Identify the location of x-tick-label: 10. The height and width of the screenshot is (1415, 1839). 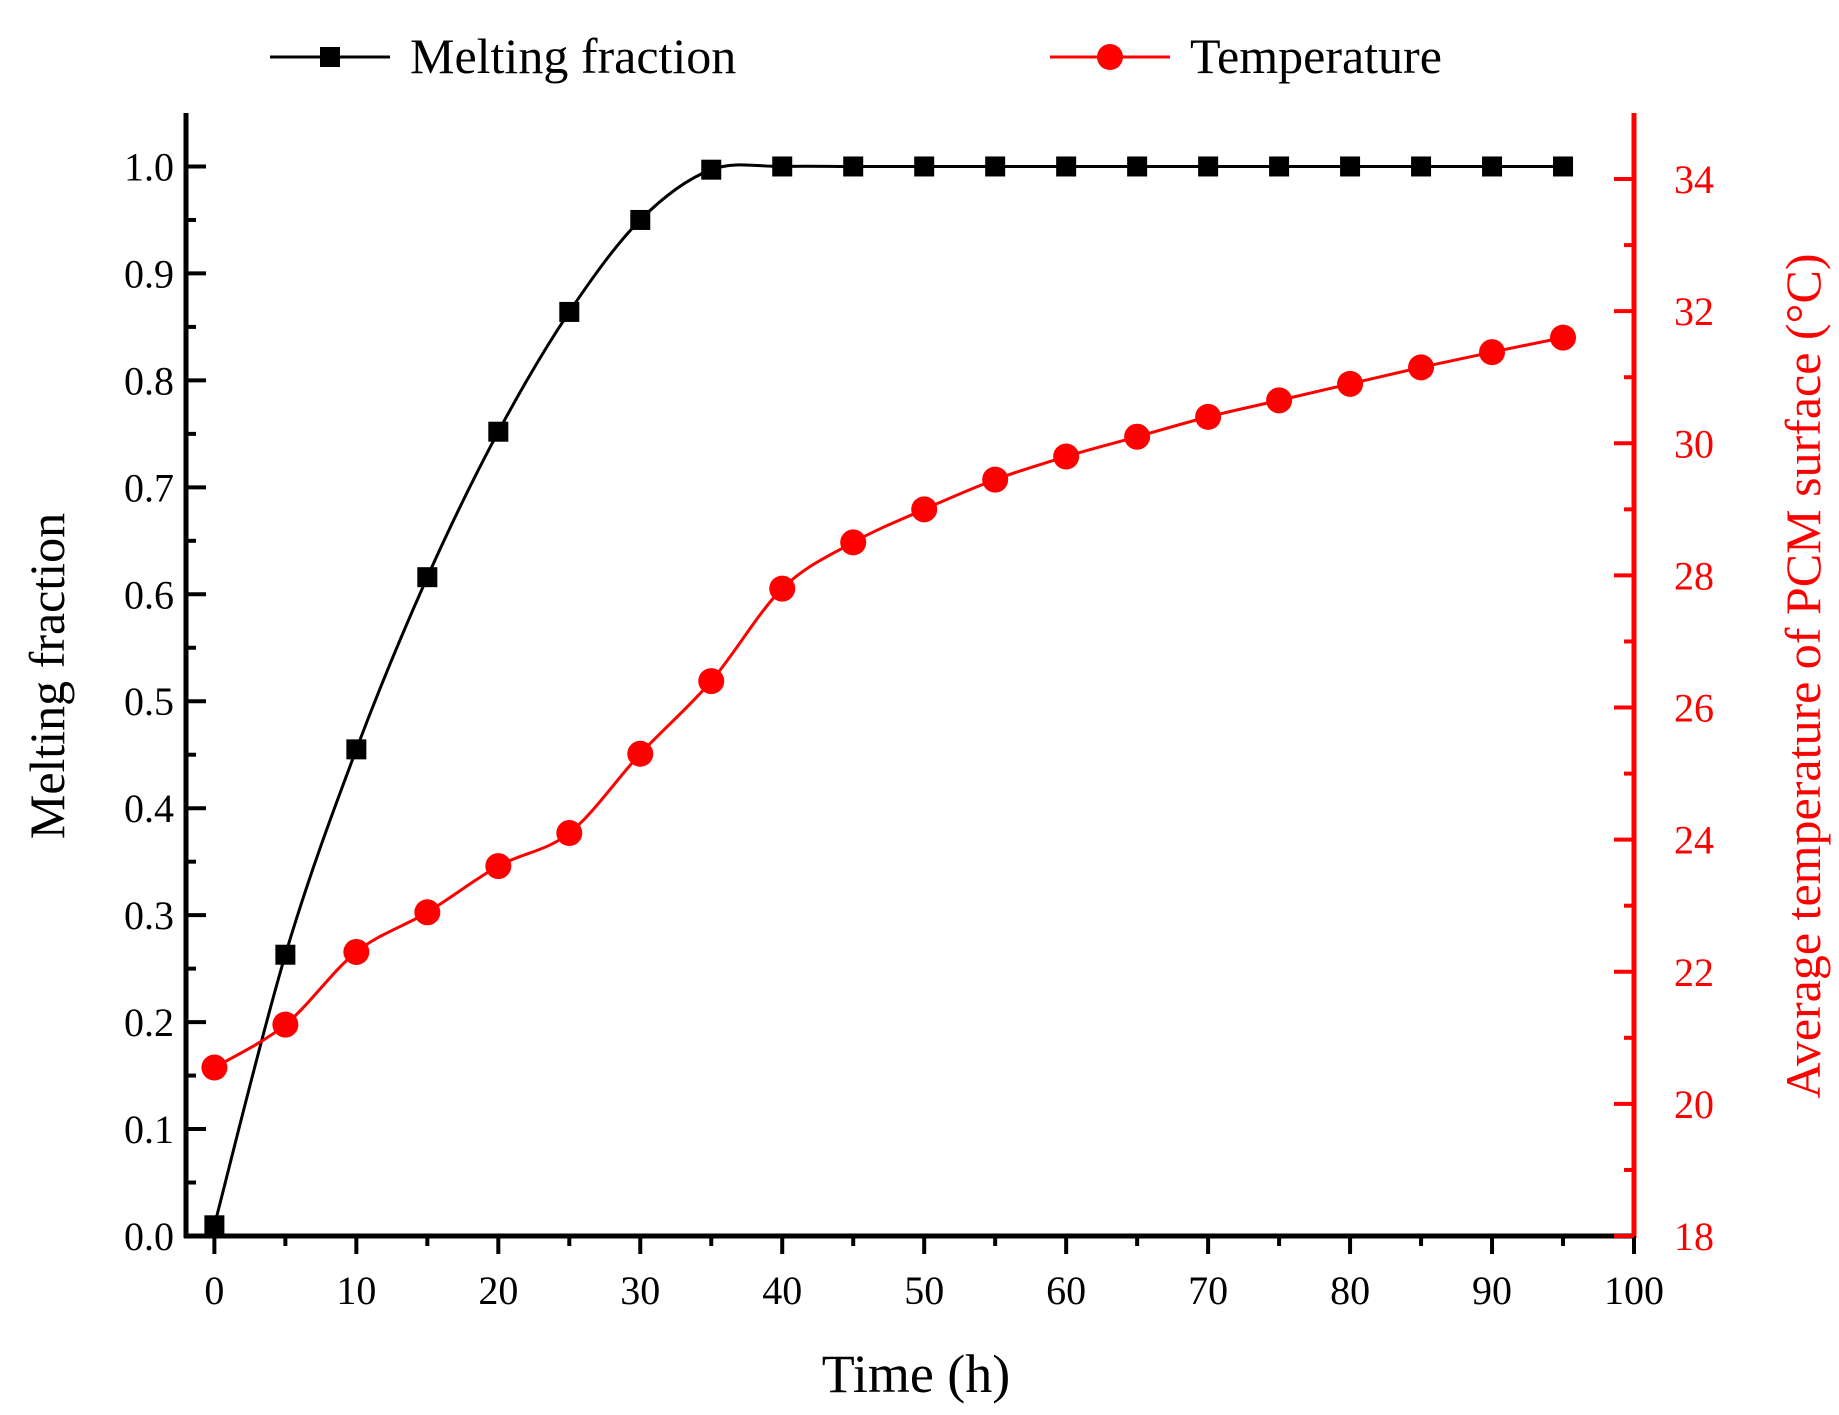
(356, 1290).